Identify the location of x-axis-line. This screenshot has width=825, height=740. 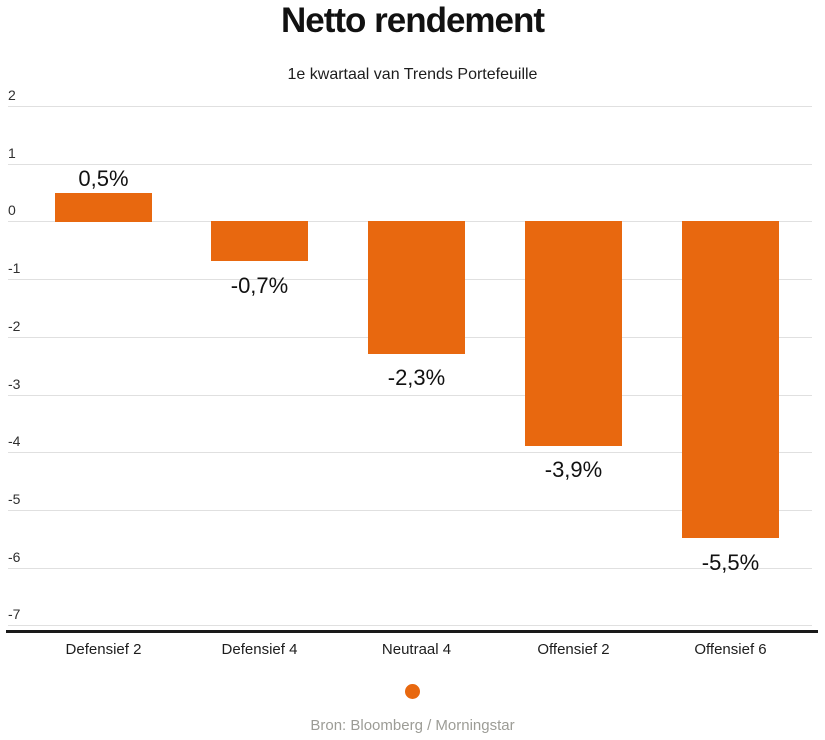
(412, 631).